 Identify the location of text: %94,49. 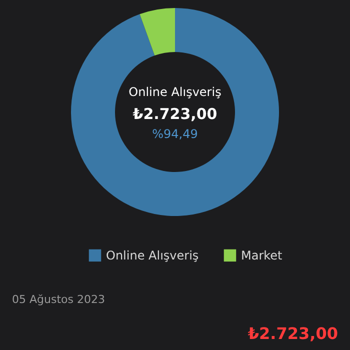
(175, 134).